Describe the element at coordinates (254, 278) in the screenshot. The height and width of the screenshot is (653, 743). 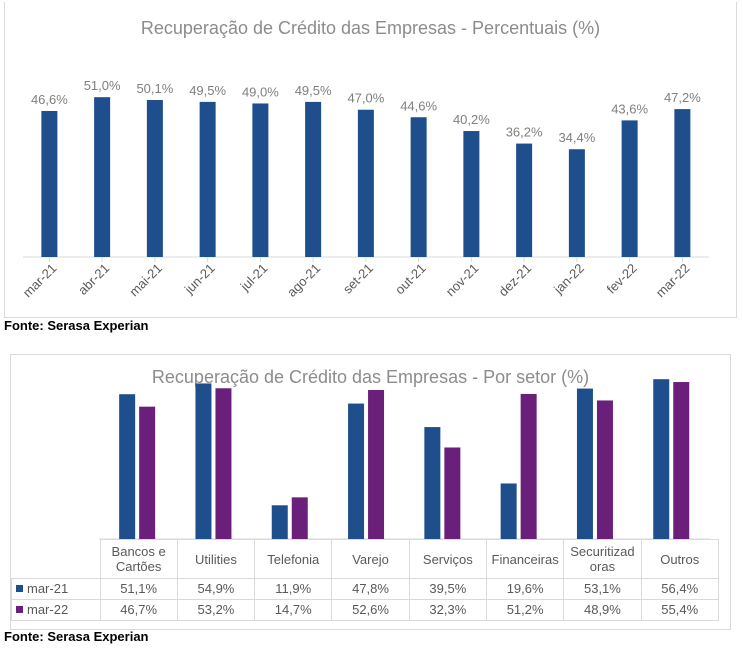
I see `x-tick-label-jul-21: jul-21` at that location.